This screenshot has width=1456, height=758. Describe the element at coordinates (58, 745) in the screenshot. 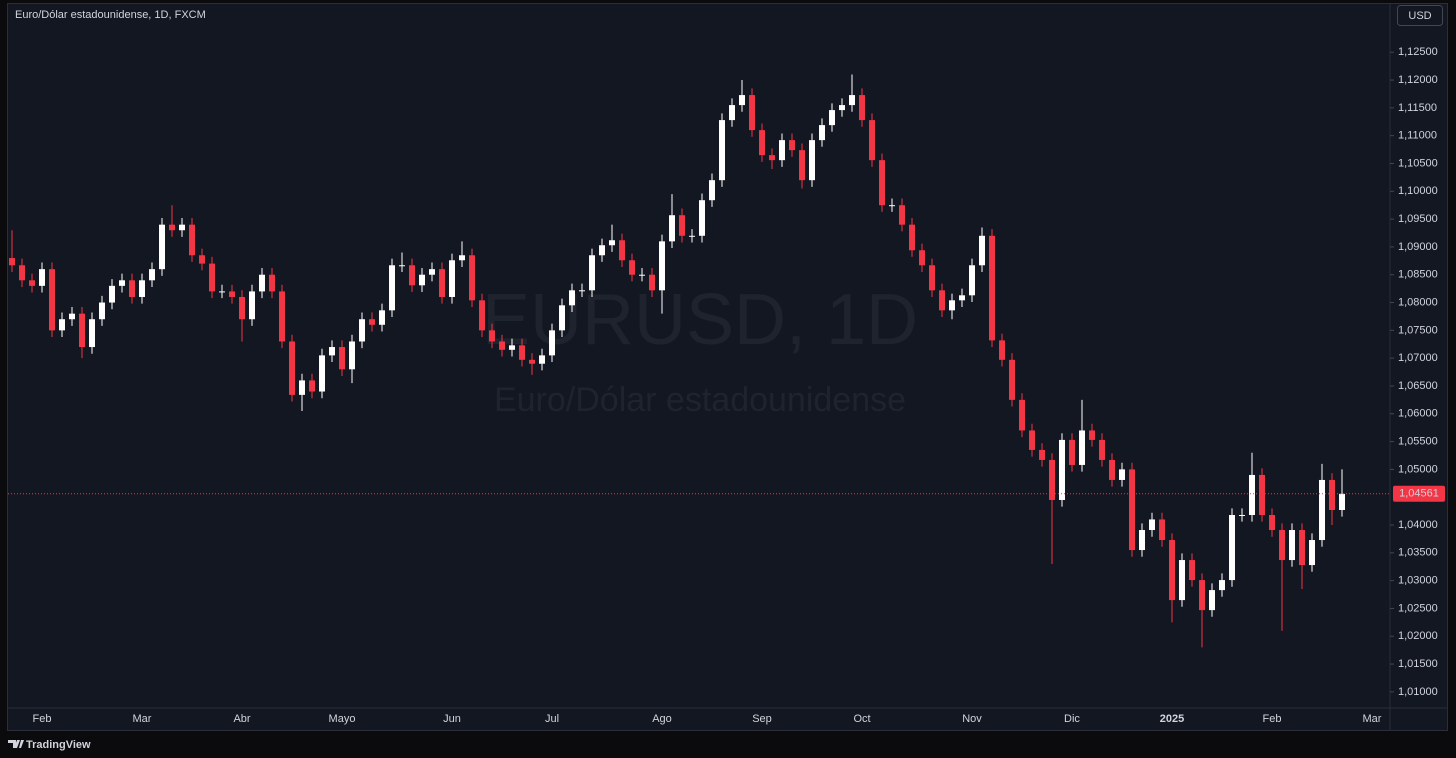

I see `brand-name: TradingView` at that location.